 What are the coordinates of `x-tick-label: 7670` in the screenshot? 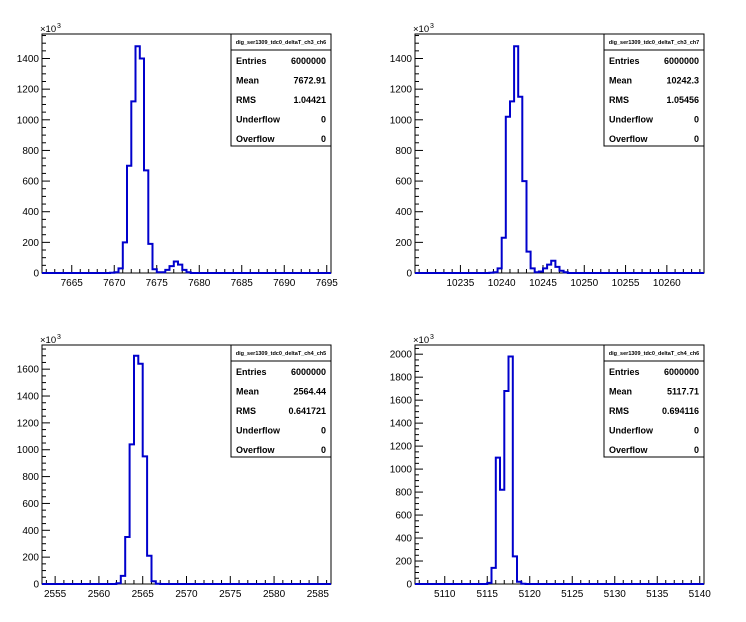 It's located at (114, 283).